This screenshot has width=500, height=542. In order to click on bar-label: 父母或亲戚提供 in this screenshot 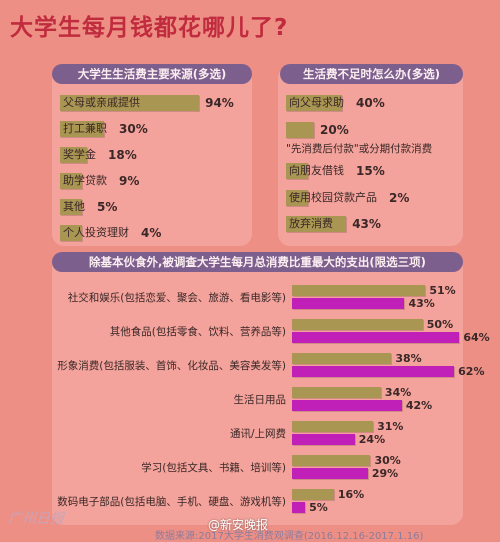, I will do `click(101, 102)`.